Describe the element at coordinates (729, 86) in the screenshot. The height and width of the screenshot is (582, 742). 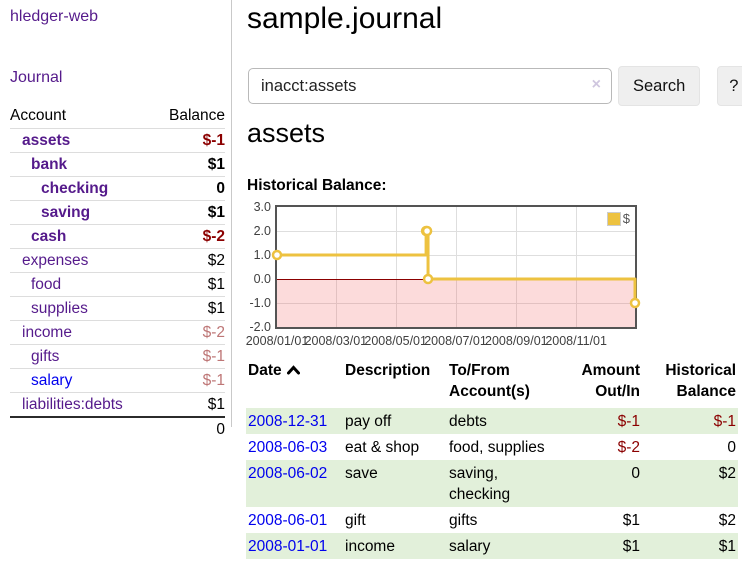
I see `help-button: ?` at that location.